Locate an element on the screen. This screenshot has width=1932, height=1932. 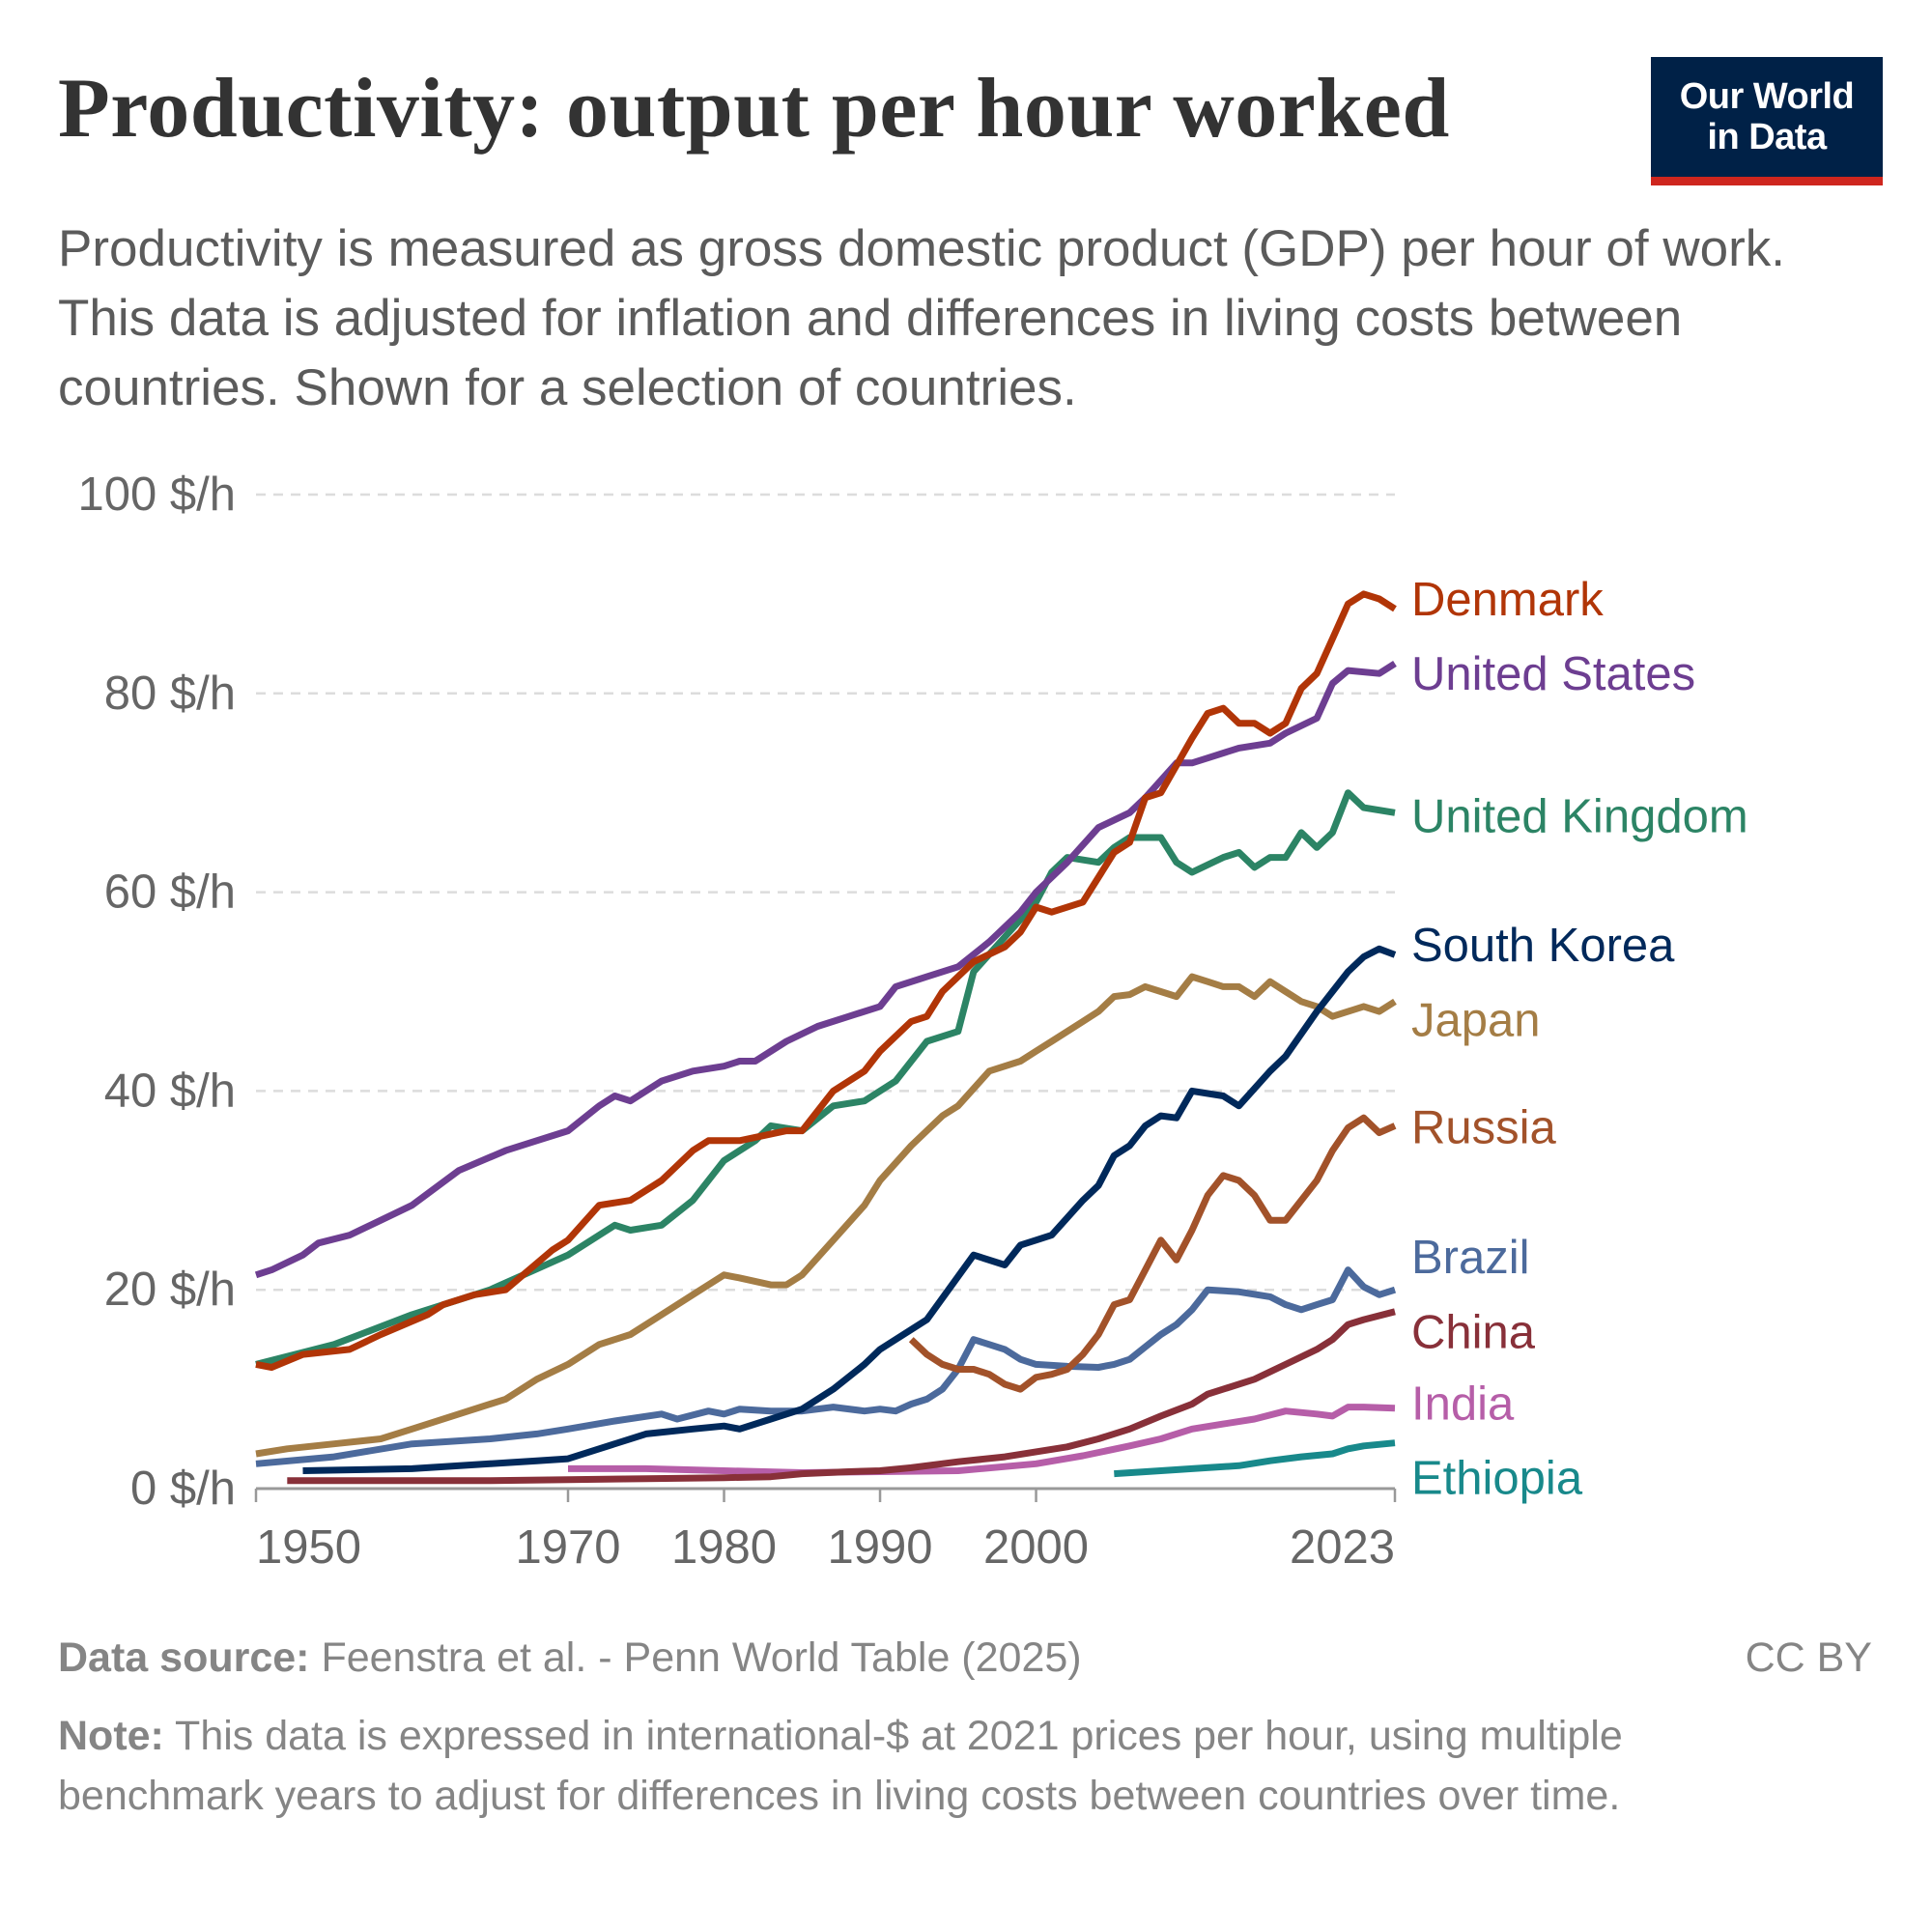
series-label: Japan is located at coordinates (1476, 1020).